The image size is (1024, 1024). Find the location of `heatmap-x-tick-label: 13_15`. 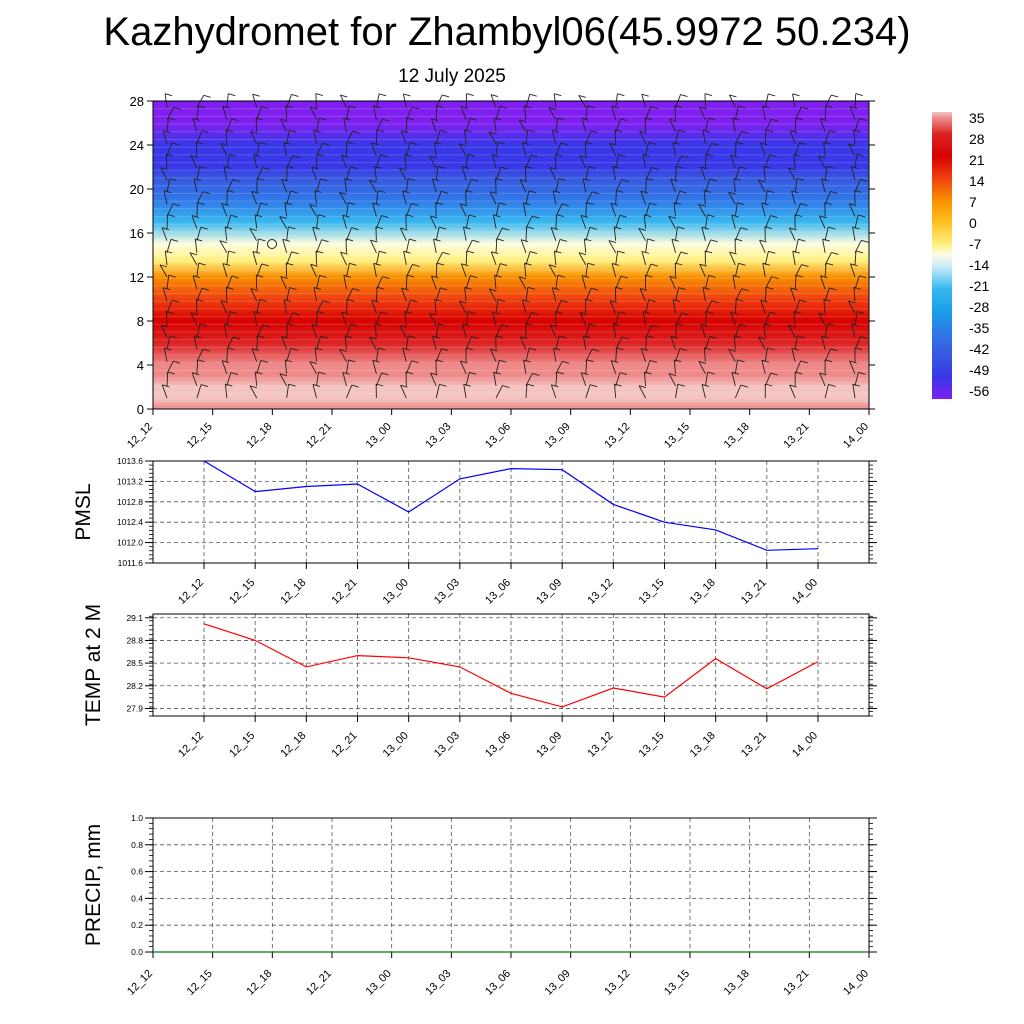

heatmap-x-tick-label: 13_15 is located at coordinates (677, 436).